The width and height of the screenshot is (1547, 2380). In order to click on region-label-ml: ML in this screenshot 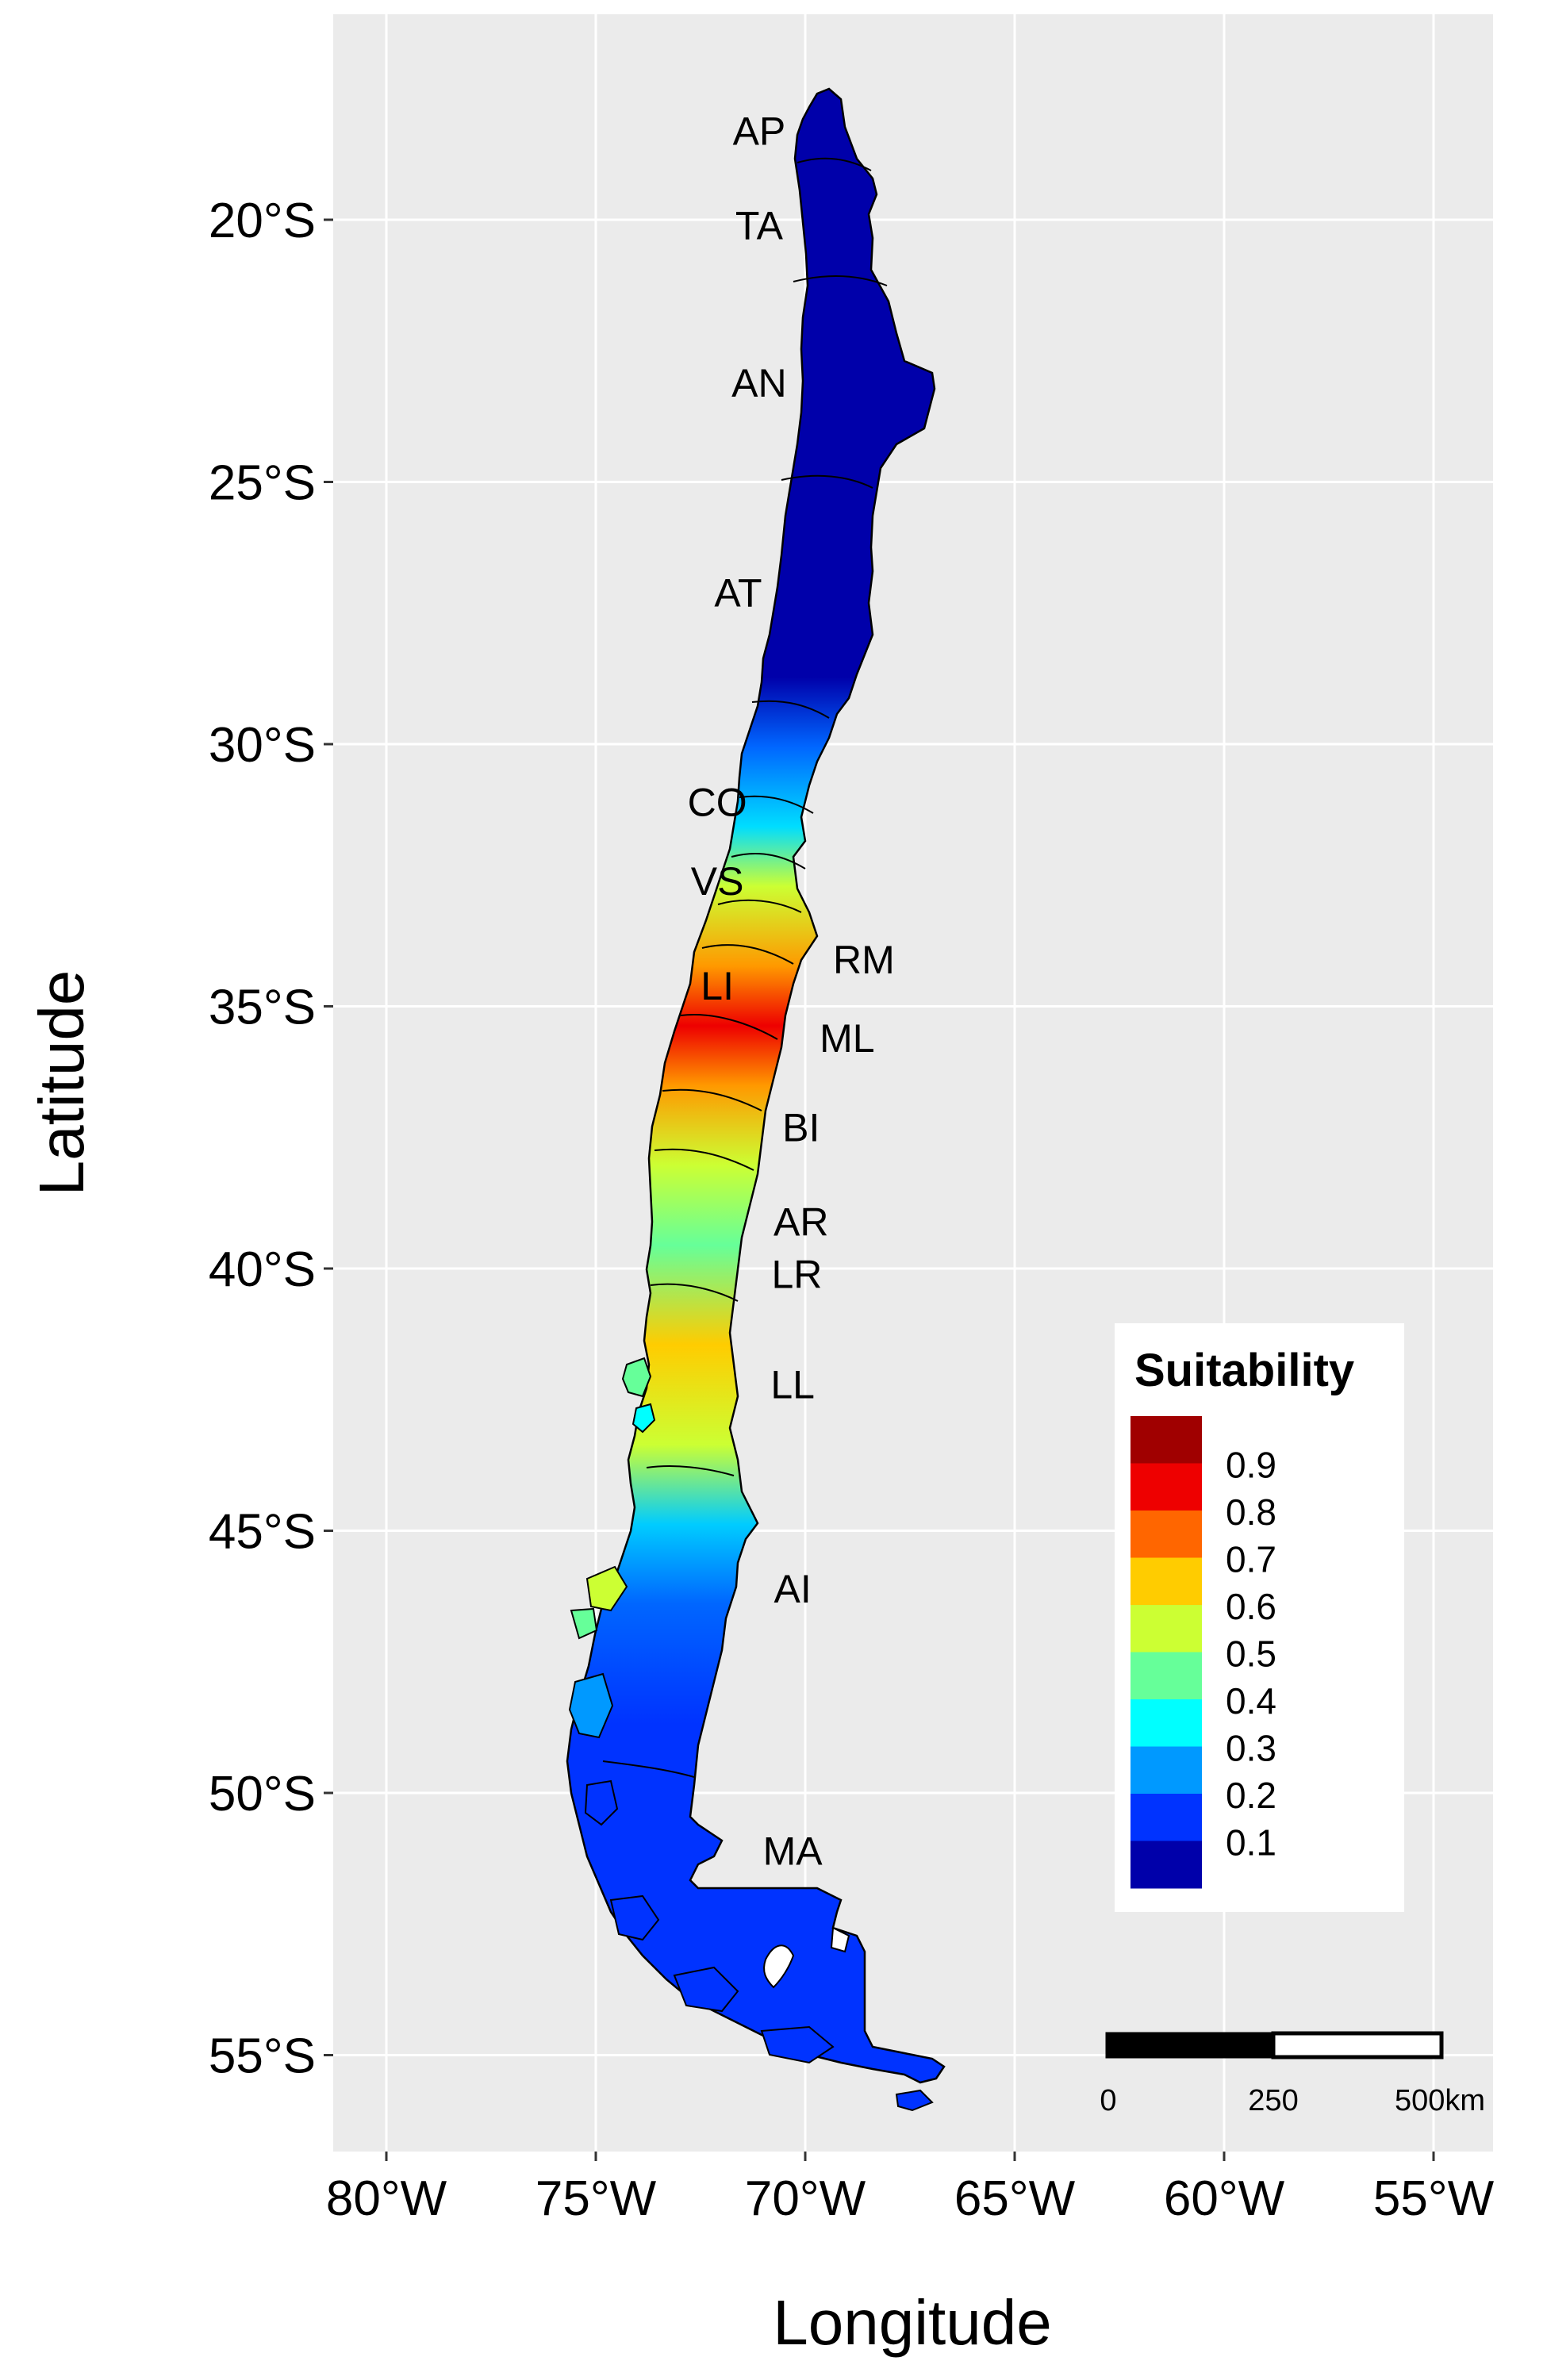, I will do `click(847, 1038)`.